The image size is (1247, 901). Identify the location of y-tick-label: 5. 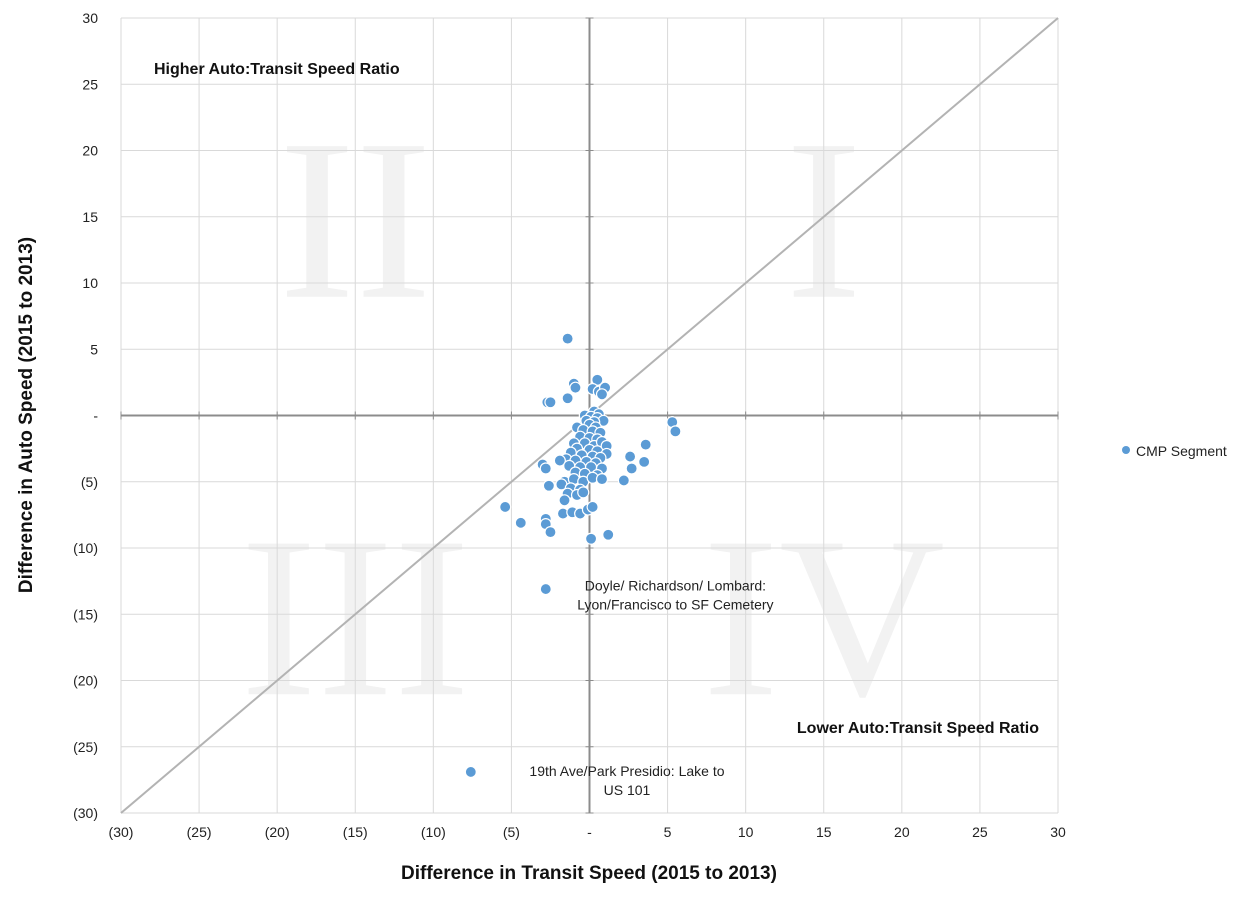
(94, 349).